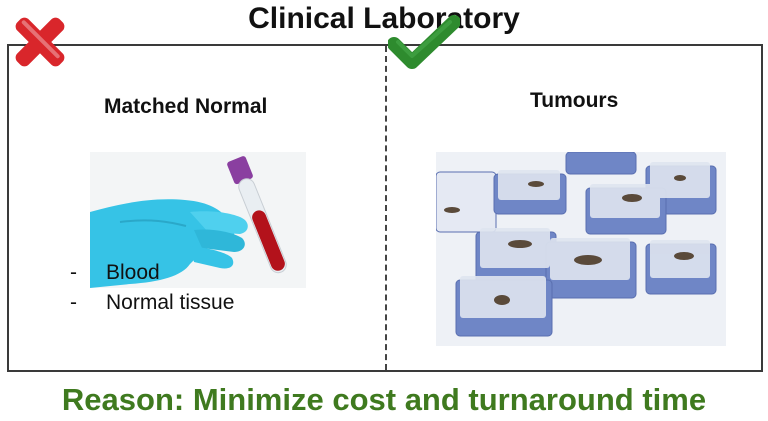 This screenshot has width=768, height=421. I want to click on blood-tube-illustration, so click(198, 220).